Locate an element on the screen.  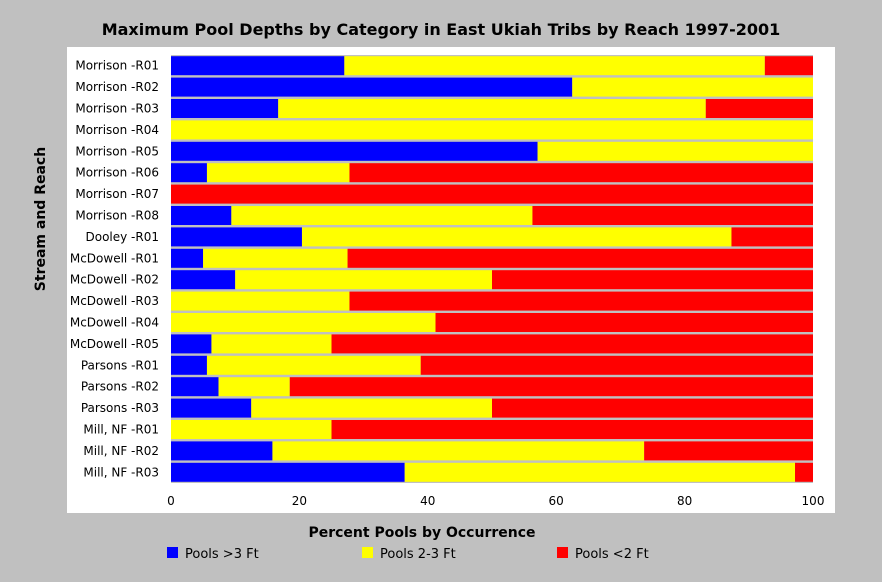
y-axis-label: Stream and Reach is located at coordinates (41, 219).